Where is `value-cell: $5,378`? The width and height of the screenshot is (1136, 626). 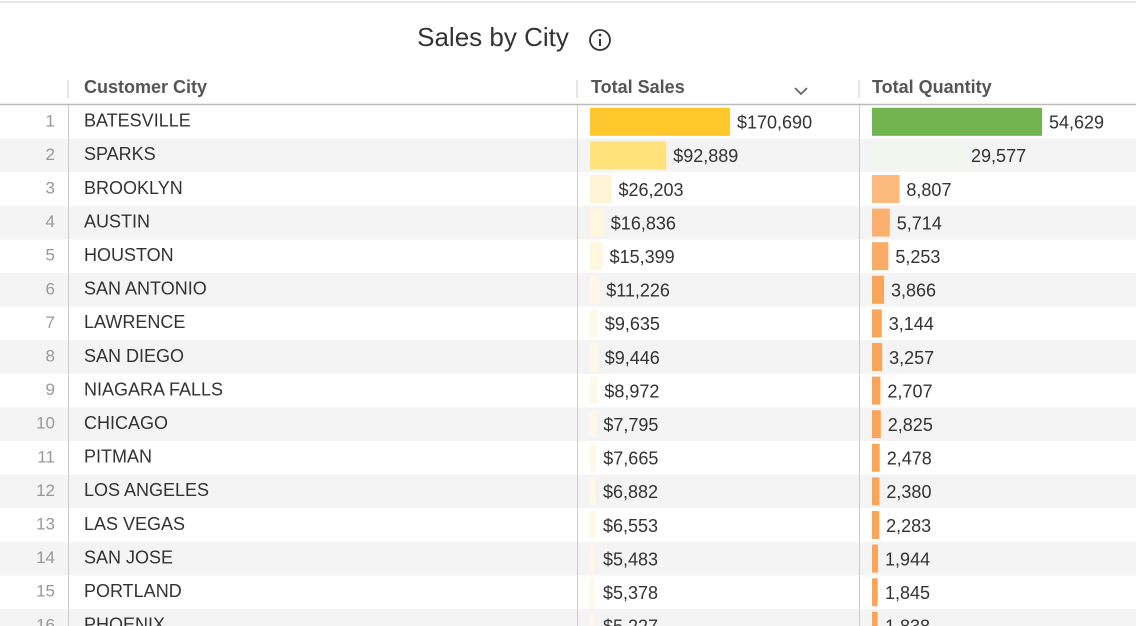
value-cell: $5,378 is located at coordinates (630, 593).